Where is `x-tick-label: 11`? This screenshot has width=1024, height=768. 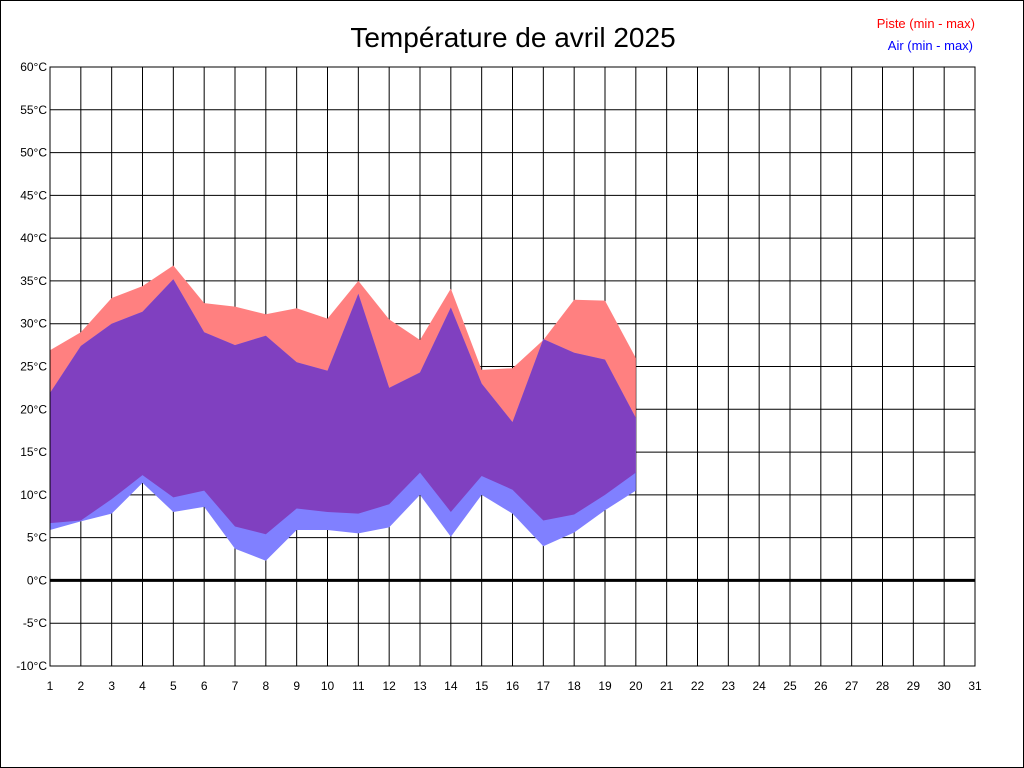 x-tick-label: 11 is located at coordinates (358, 686).